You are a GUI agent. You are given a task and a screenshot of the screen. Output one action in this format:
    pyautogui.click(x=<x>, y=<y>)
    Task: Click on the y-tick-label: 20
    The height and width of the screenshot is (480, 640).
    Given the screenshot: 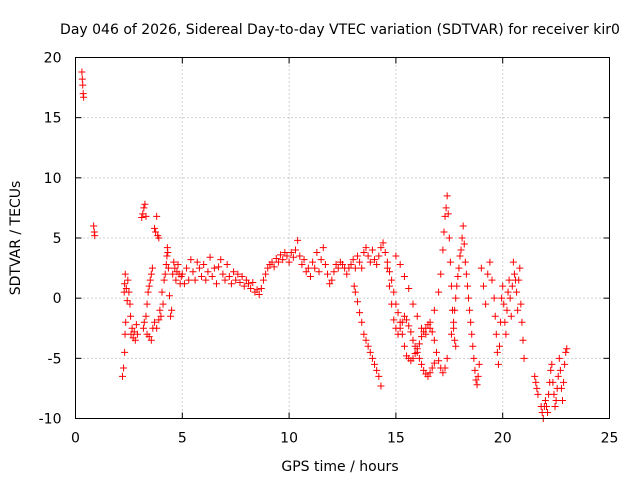 What is the action you would take?
    pyautogui.click(x=53, y=59)
    